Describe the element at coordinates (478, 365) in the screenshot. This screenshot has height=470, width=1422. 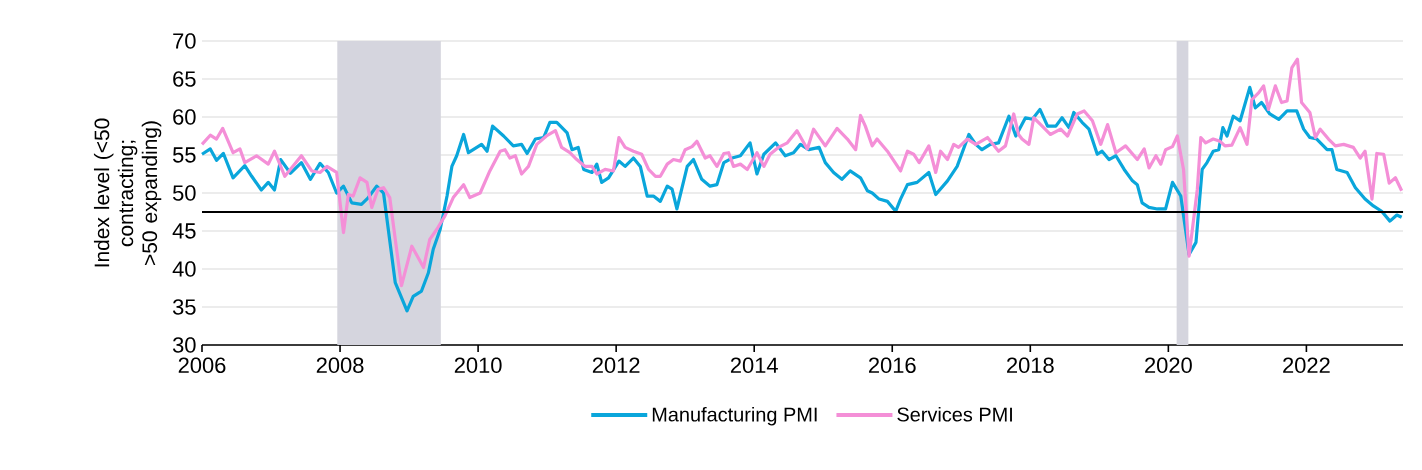
I see `x-tick-label: 2010` at that location.